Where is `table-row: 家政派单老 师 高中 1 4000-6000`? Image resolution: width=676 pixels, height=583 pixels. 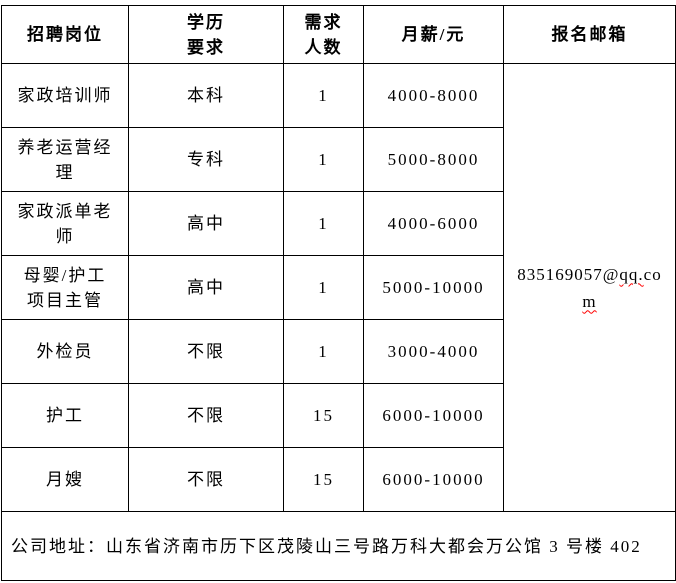
table-row: 家政派单老 师 高中 1 4000-6000 is located at coordinates (338, 223).